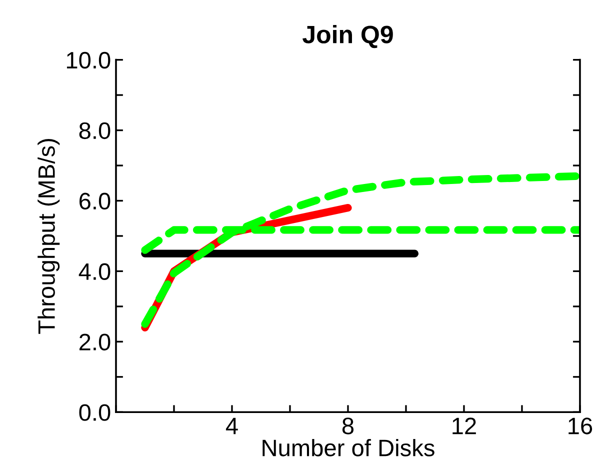 The image size is (601, 471). What do you see at coordinates (94, 271) in the screenshot?
I see `y-tick-label: 4.0` at bounding box center [94, 271].